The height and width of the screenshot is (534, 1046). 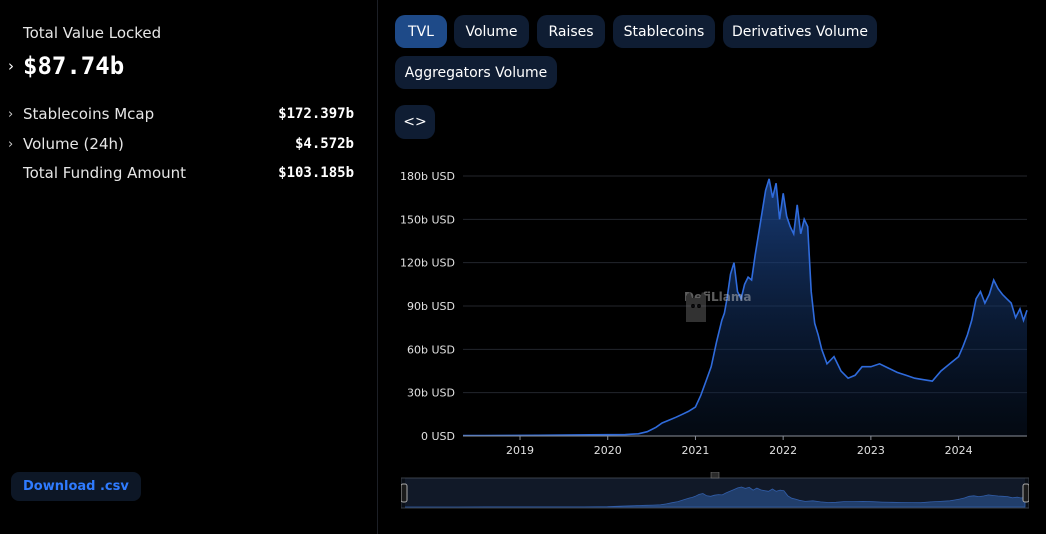 What do you see at coordinates (427, 263) in the screenshot?
I see `y-tick-label: 120b USD` at bounding box center [427, 263].